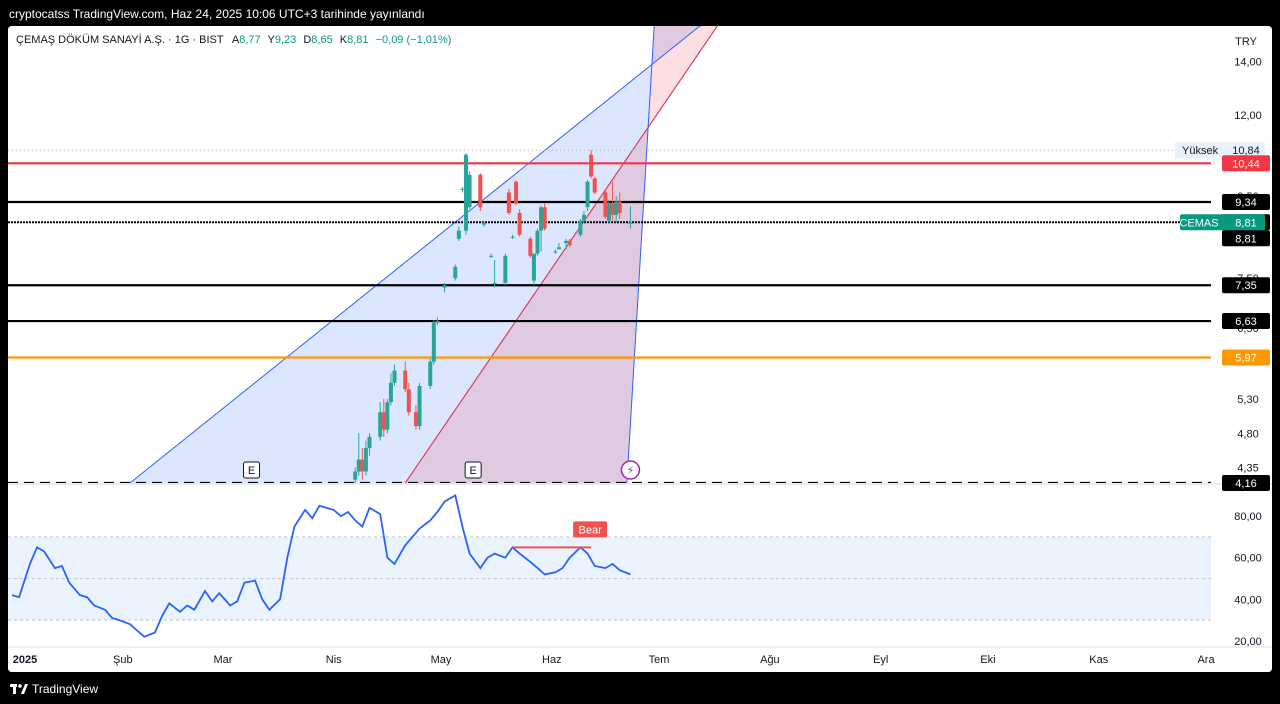 The width and height of the screenshot is (1280, 704). I want to click on time-axis: 2025 Şub Mar Nis May Haz Tem Ağu Eyl Eki Kas Ara, so click(614, 660).